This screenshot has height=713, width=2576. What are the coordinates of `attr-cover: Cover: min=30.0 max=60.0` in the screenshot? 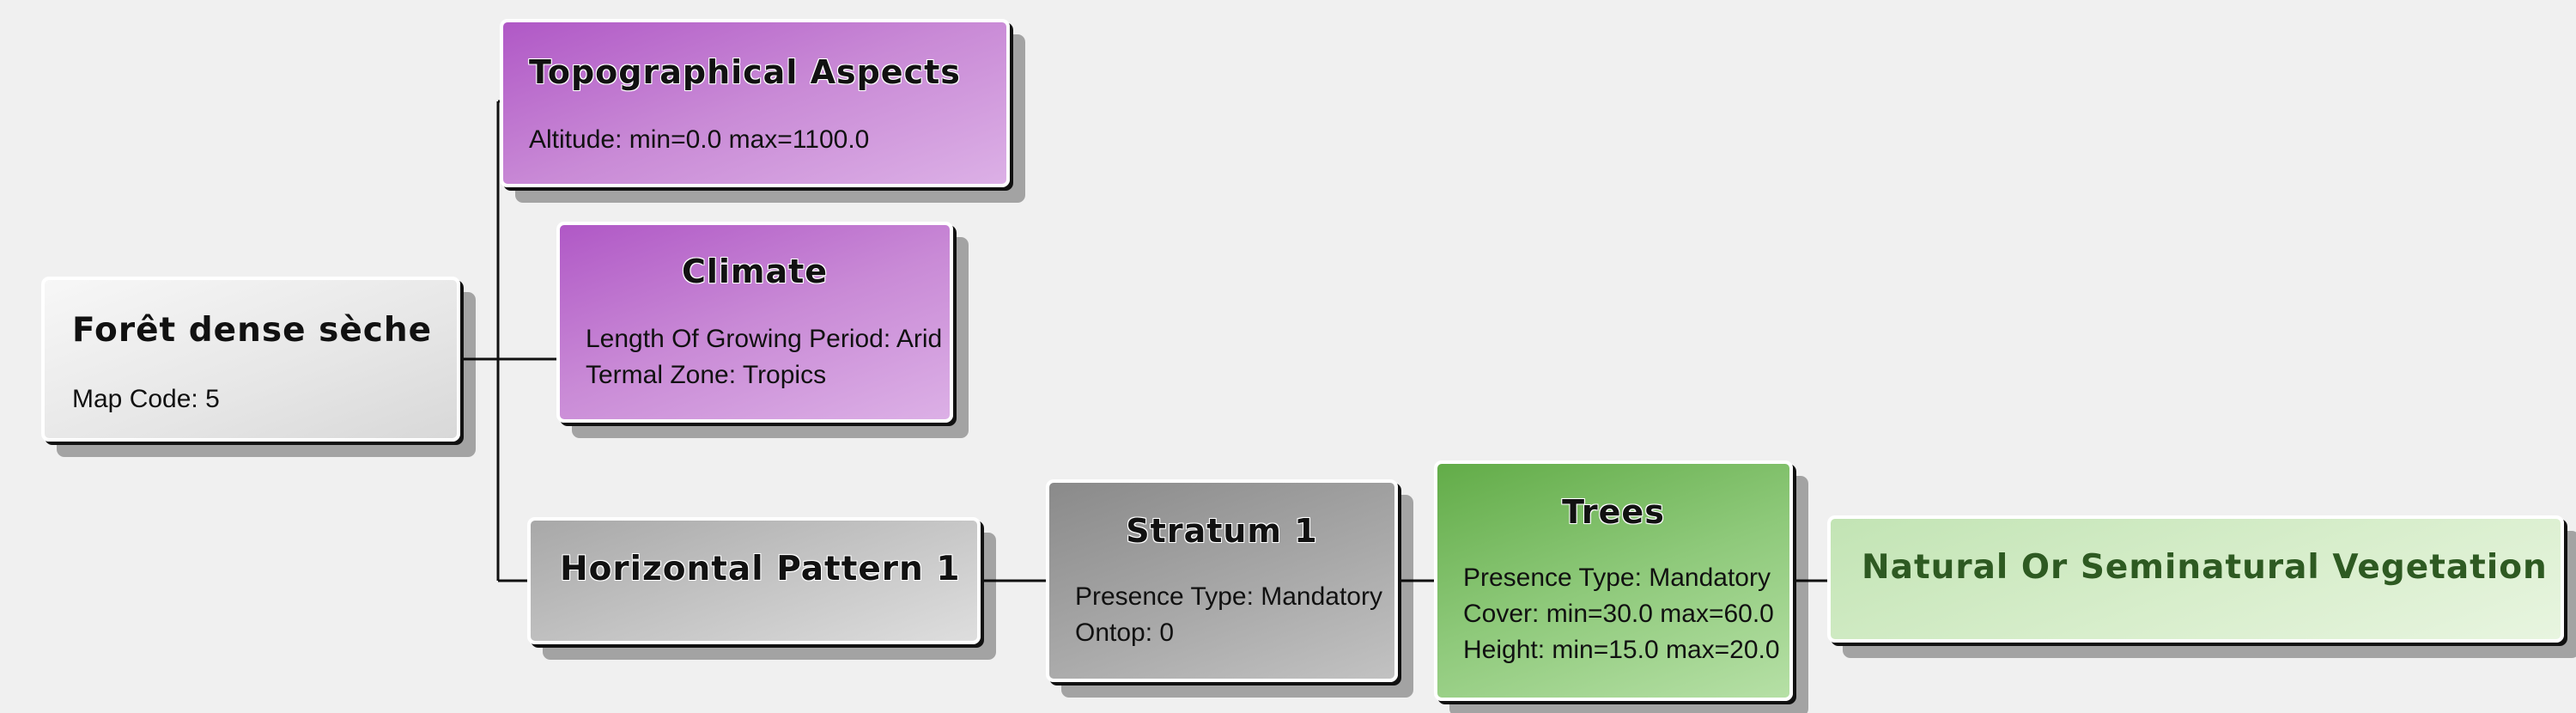 It's located at (1619, 614).